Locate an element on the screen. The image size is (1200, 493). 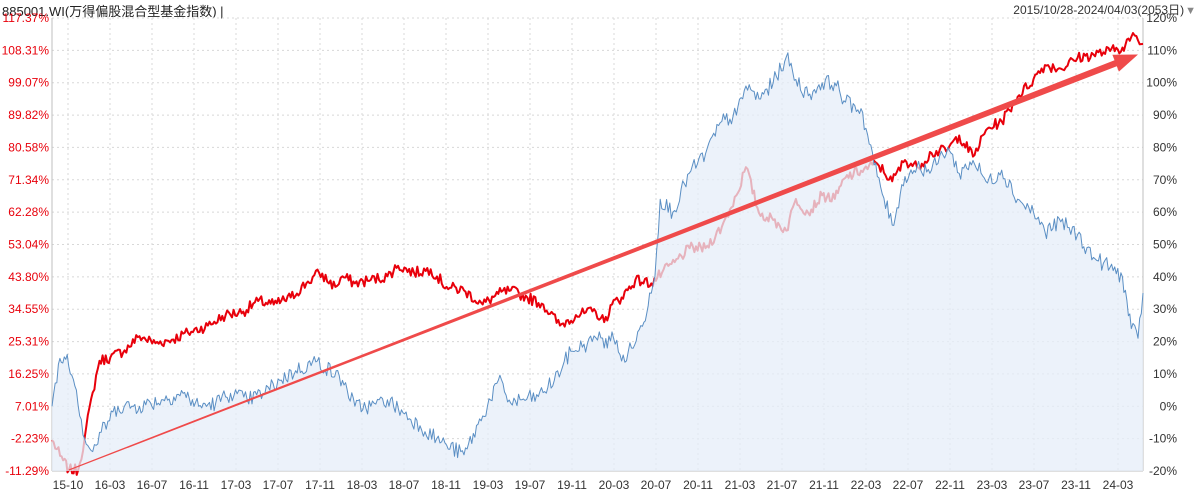
left-tick-label: 71.34% is located at coordinates (28, 180).